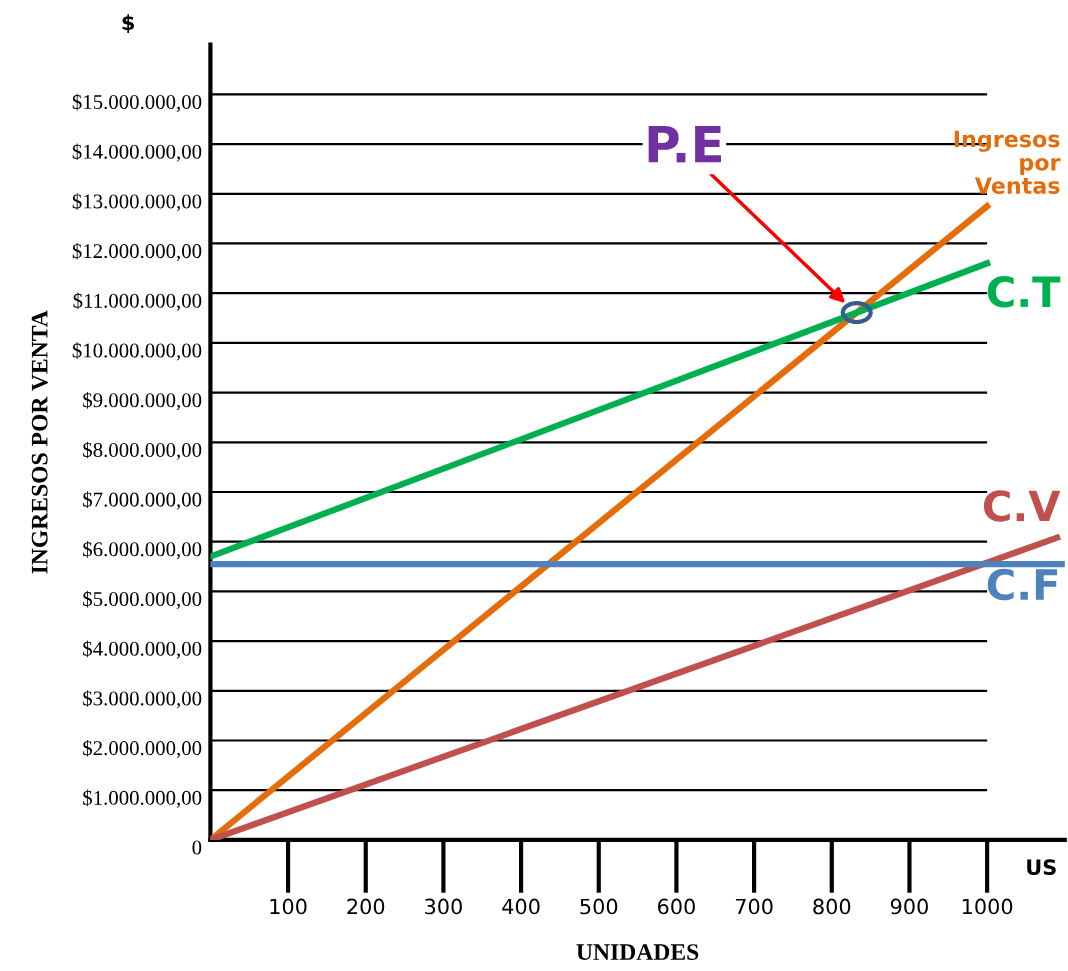 The width and height of the screenshot is (1068, 971). What do you see at coordinates (142, 401) in the screenshot?
I see `y-tick-label: $9.000.000,00` at bounding box center [142, 401].